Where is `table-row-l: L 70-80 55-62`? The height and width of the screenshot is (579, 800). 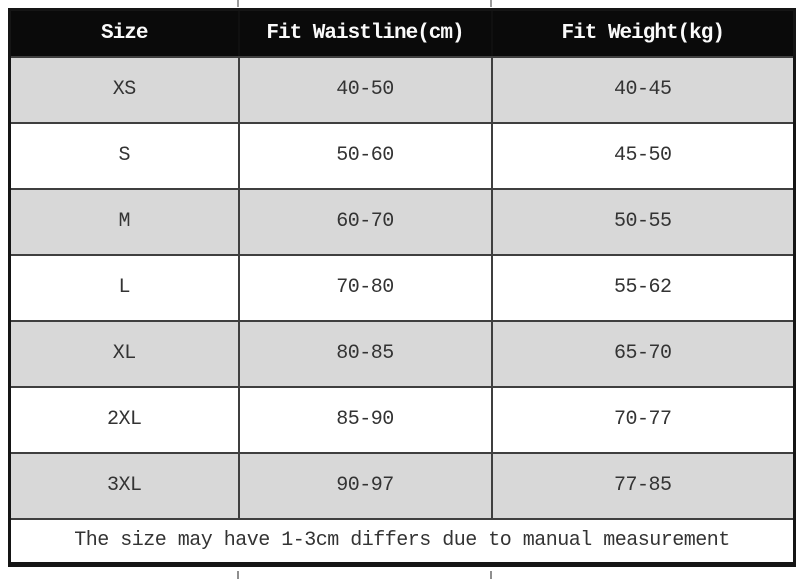
table-row-l: L 70-80 55-62 is located at coordinates (402, 287).